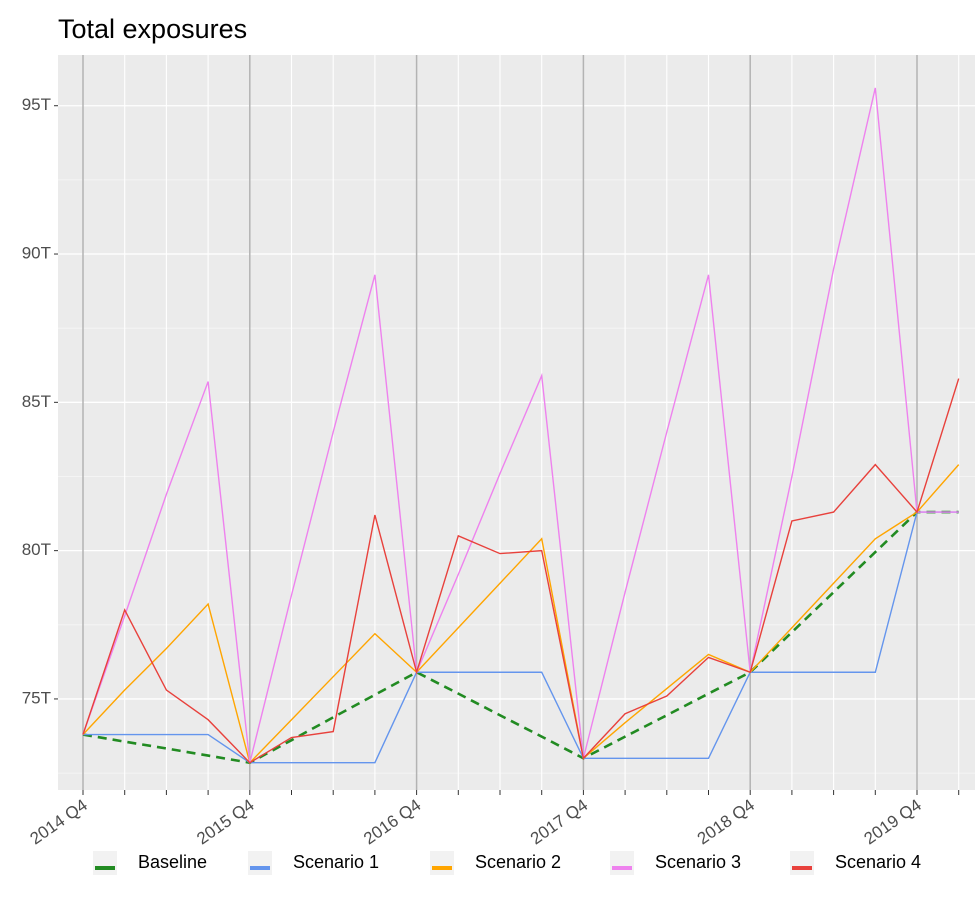  I want to click on legend-label: Scenario 2, so click(518, 862).